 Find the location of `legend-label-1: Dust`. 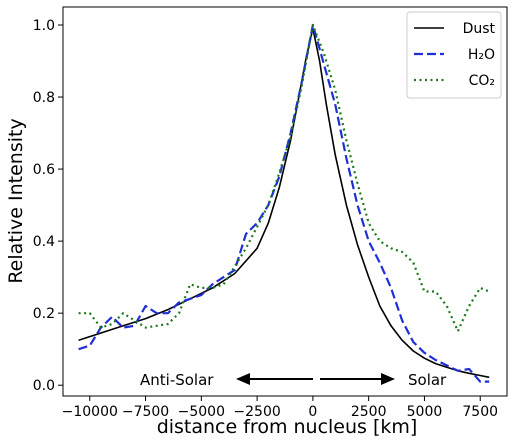

legend-label-1: Dust is located at coordinates (479, 29).